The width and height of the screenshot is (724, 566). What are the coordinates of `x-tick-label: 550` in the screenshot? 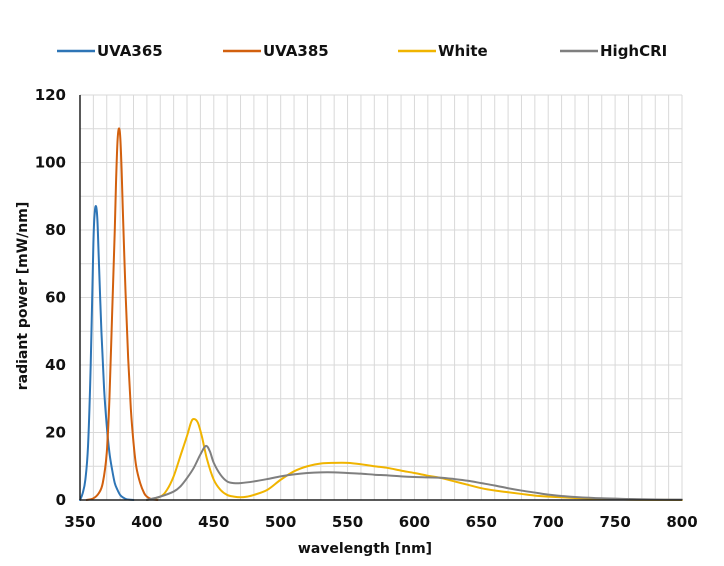 It's located at (347, 522).